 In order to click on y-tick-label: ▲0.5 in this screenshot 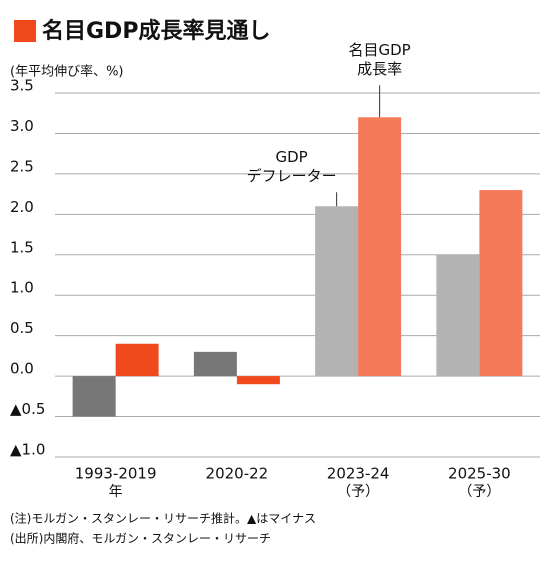, I will do `click(27, 409)`.